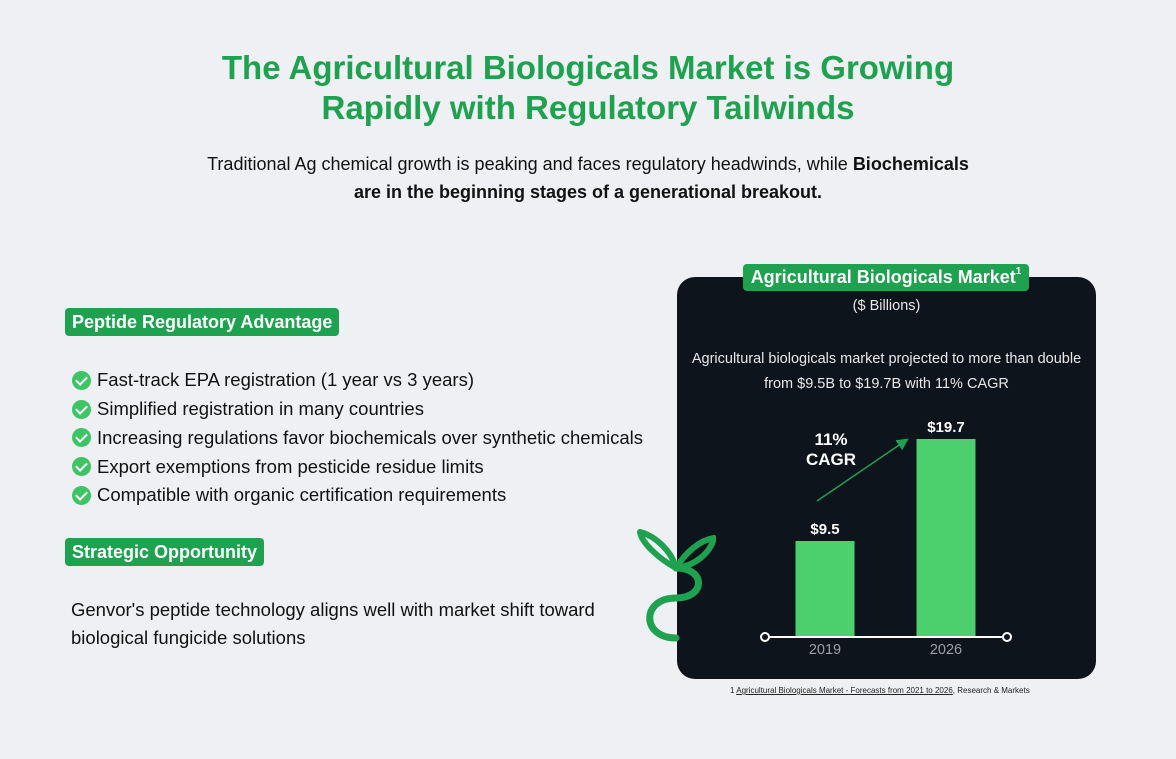 This screenshot has width=1176, height=759. Describe the element at coordinates (886, 306) in the screenshot. I see `chart-units: ($ Billions)` at that location.